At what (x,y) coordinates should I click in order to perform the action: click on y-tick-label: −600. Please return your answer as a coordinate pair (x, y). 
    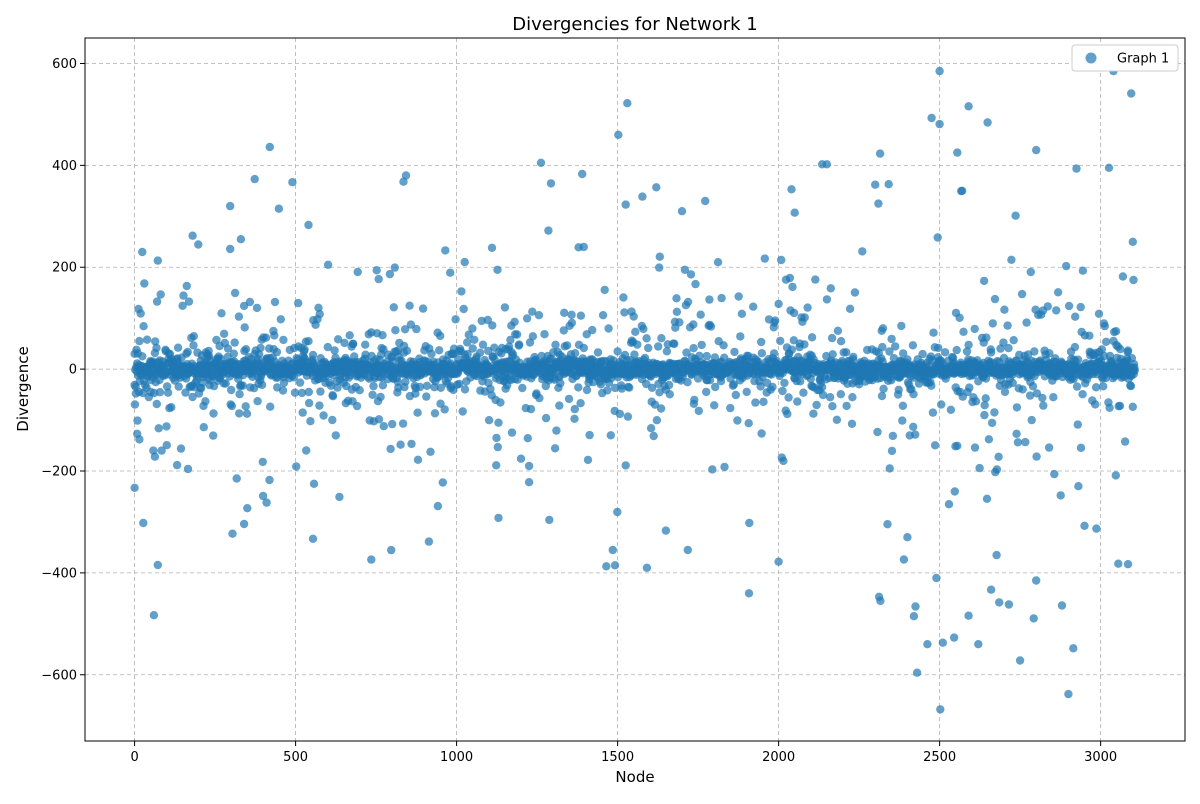
    Looking at the image, I should click on (59, 675).